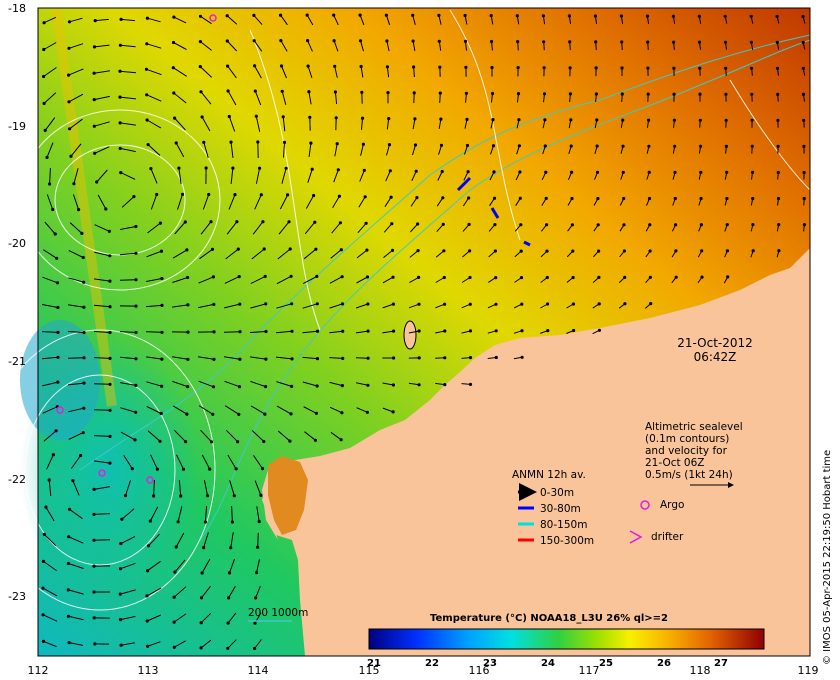  What do you see at coordinates (721, 663) in the screenshot?
I see `colorbar-tick: 27` at bounding box center [721, 663].